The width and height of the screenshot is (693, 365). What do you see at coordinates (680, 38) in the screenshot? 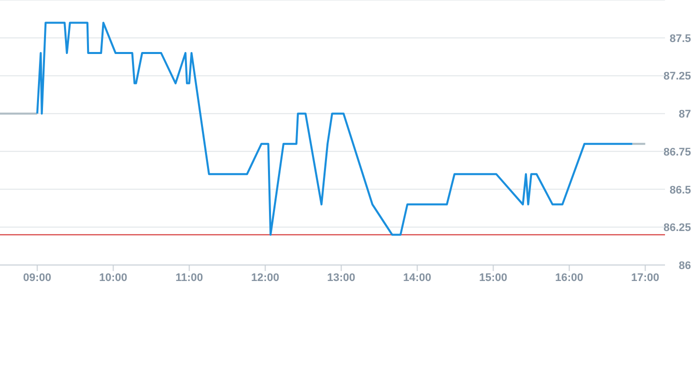
I see `y-tick-label: 87.5` at bounding box center [680, 38].